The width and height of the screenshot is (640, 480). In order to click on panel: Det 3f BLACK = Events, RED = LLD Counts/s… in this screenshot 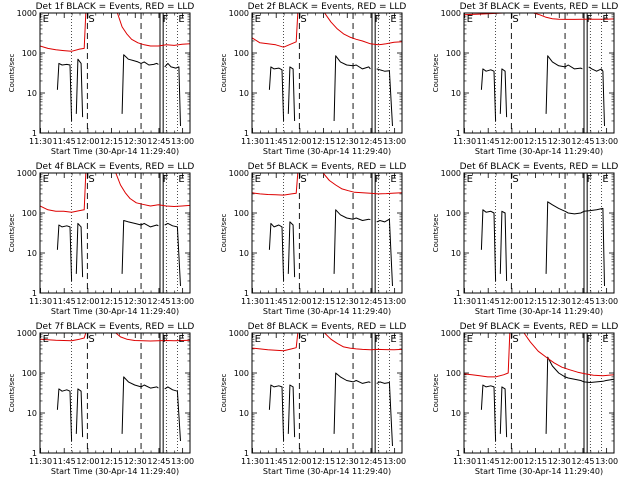, I will do `click(525, 79)`.